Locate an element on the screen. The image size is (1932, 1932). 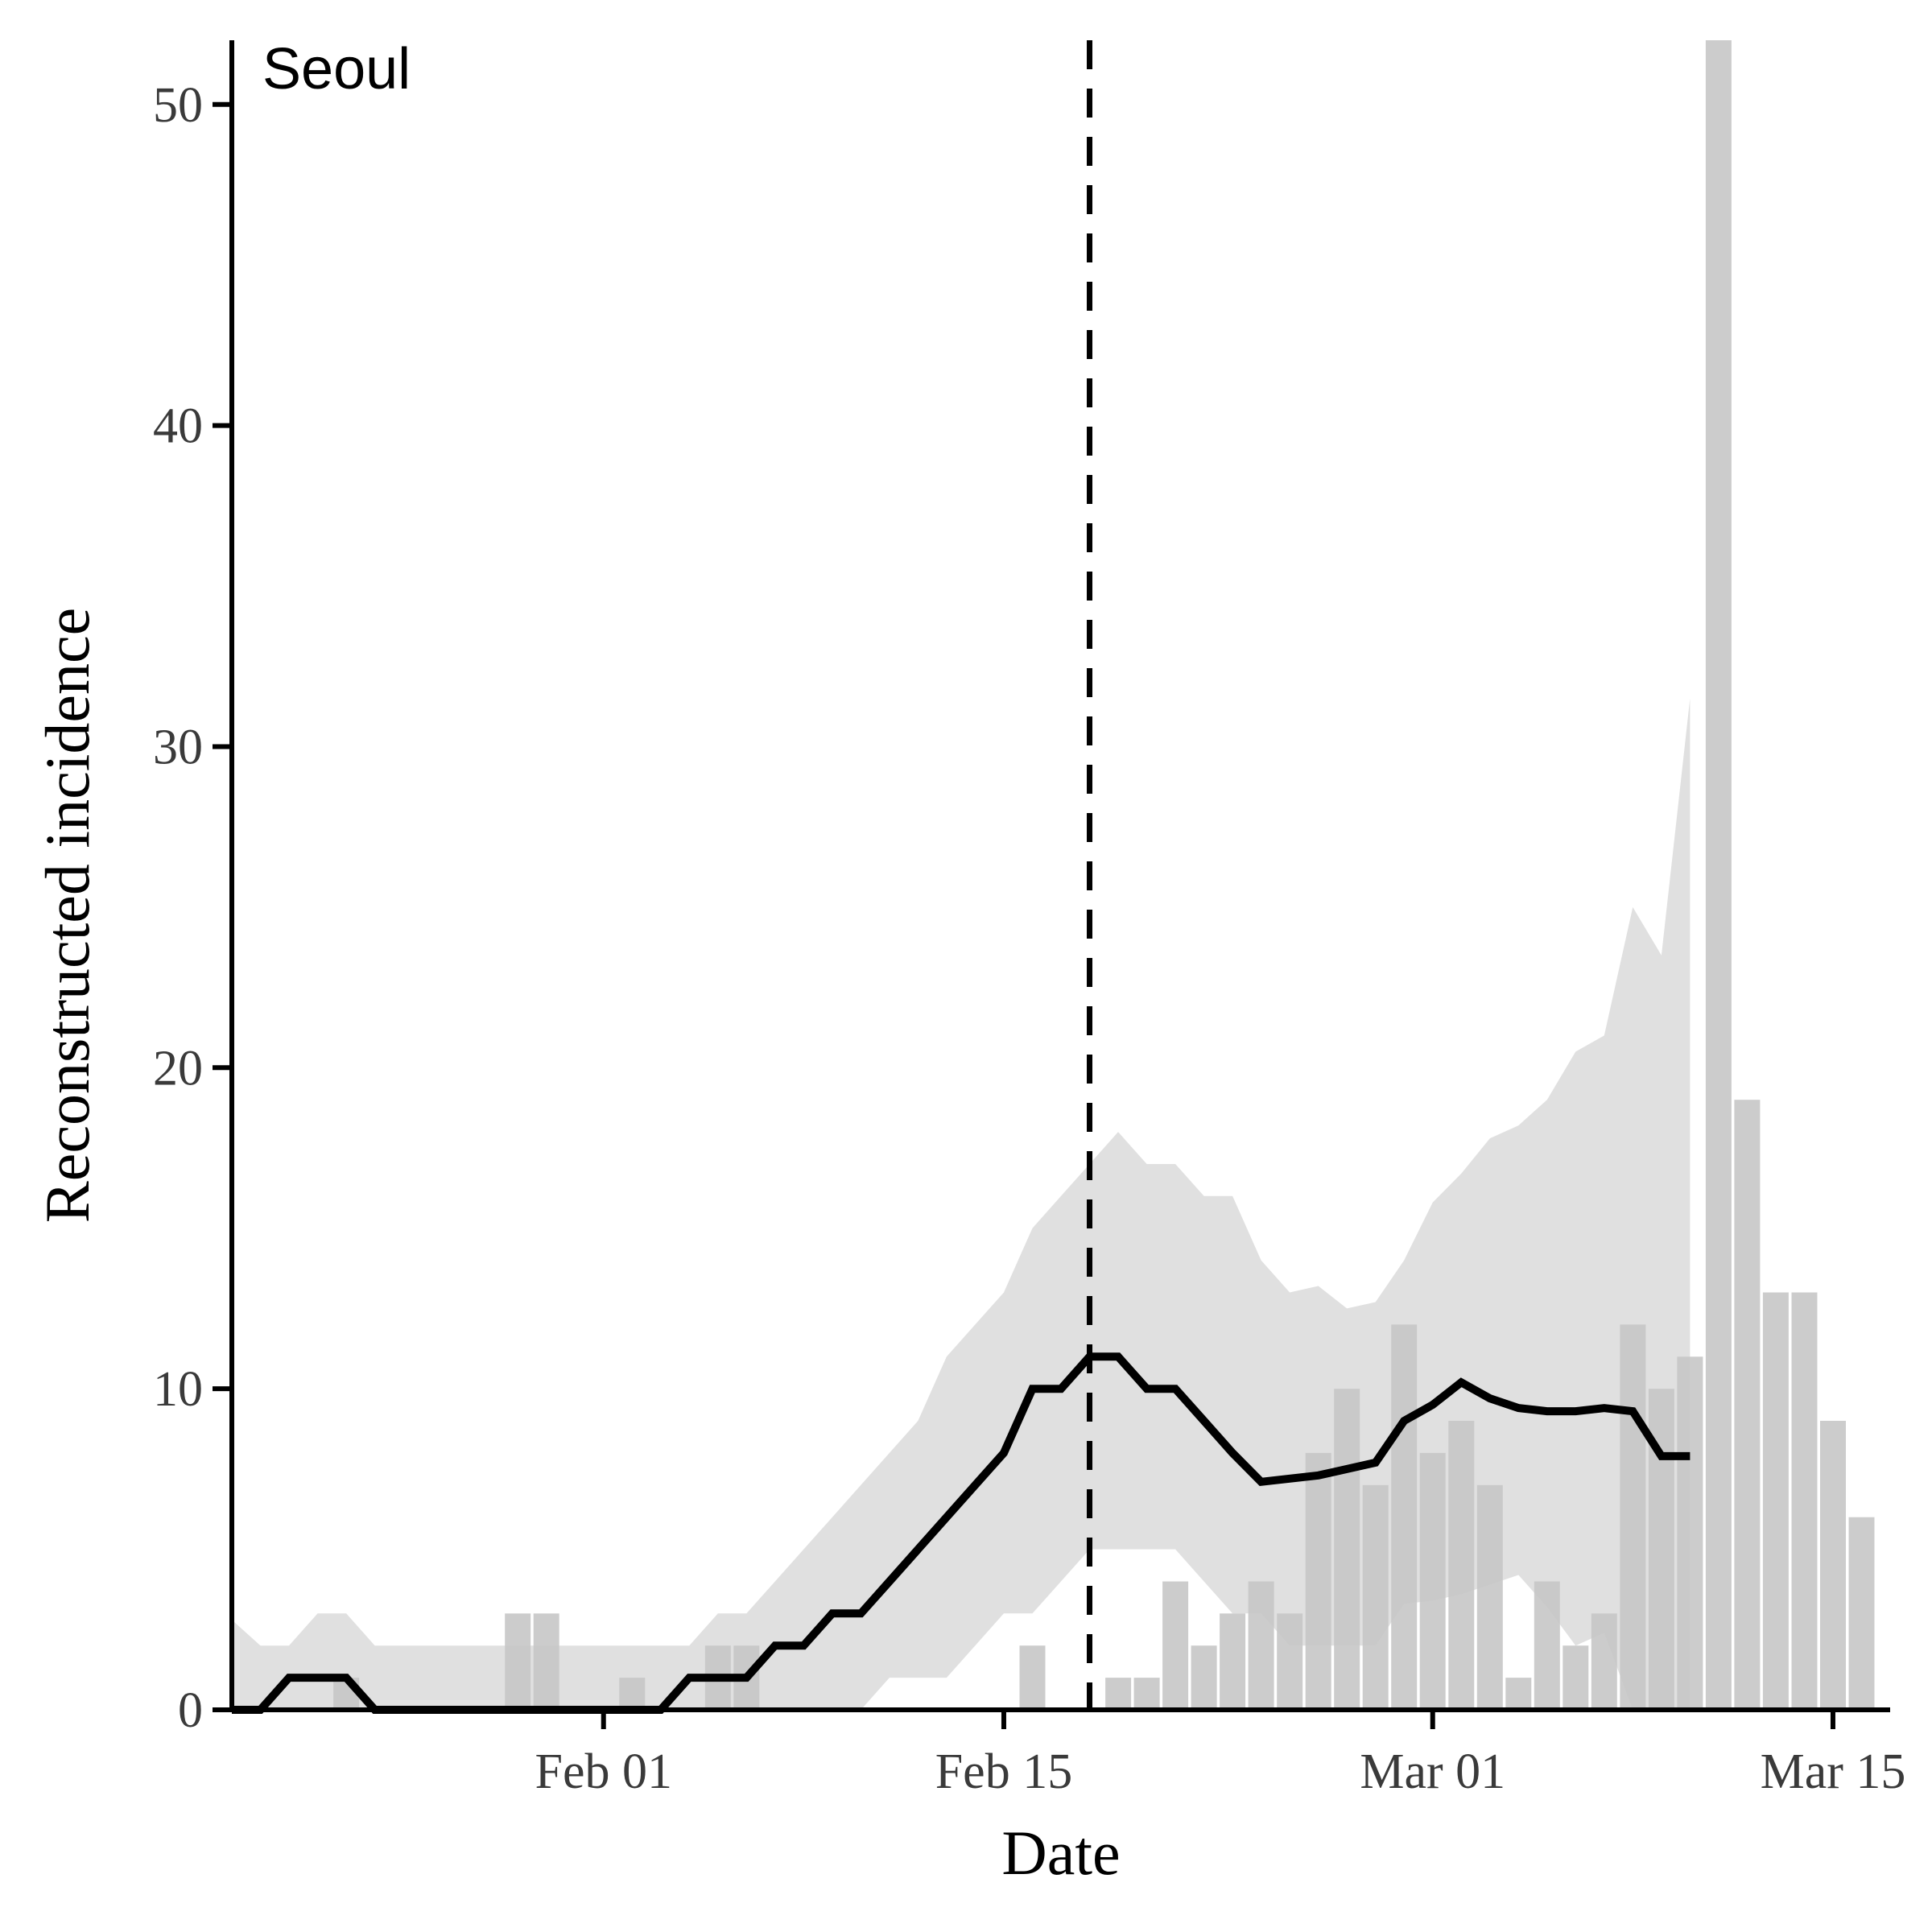
x-tick-label: Feb 15 is located at coordinates (1004, 1771).